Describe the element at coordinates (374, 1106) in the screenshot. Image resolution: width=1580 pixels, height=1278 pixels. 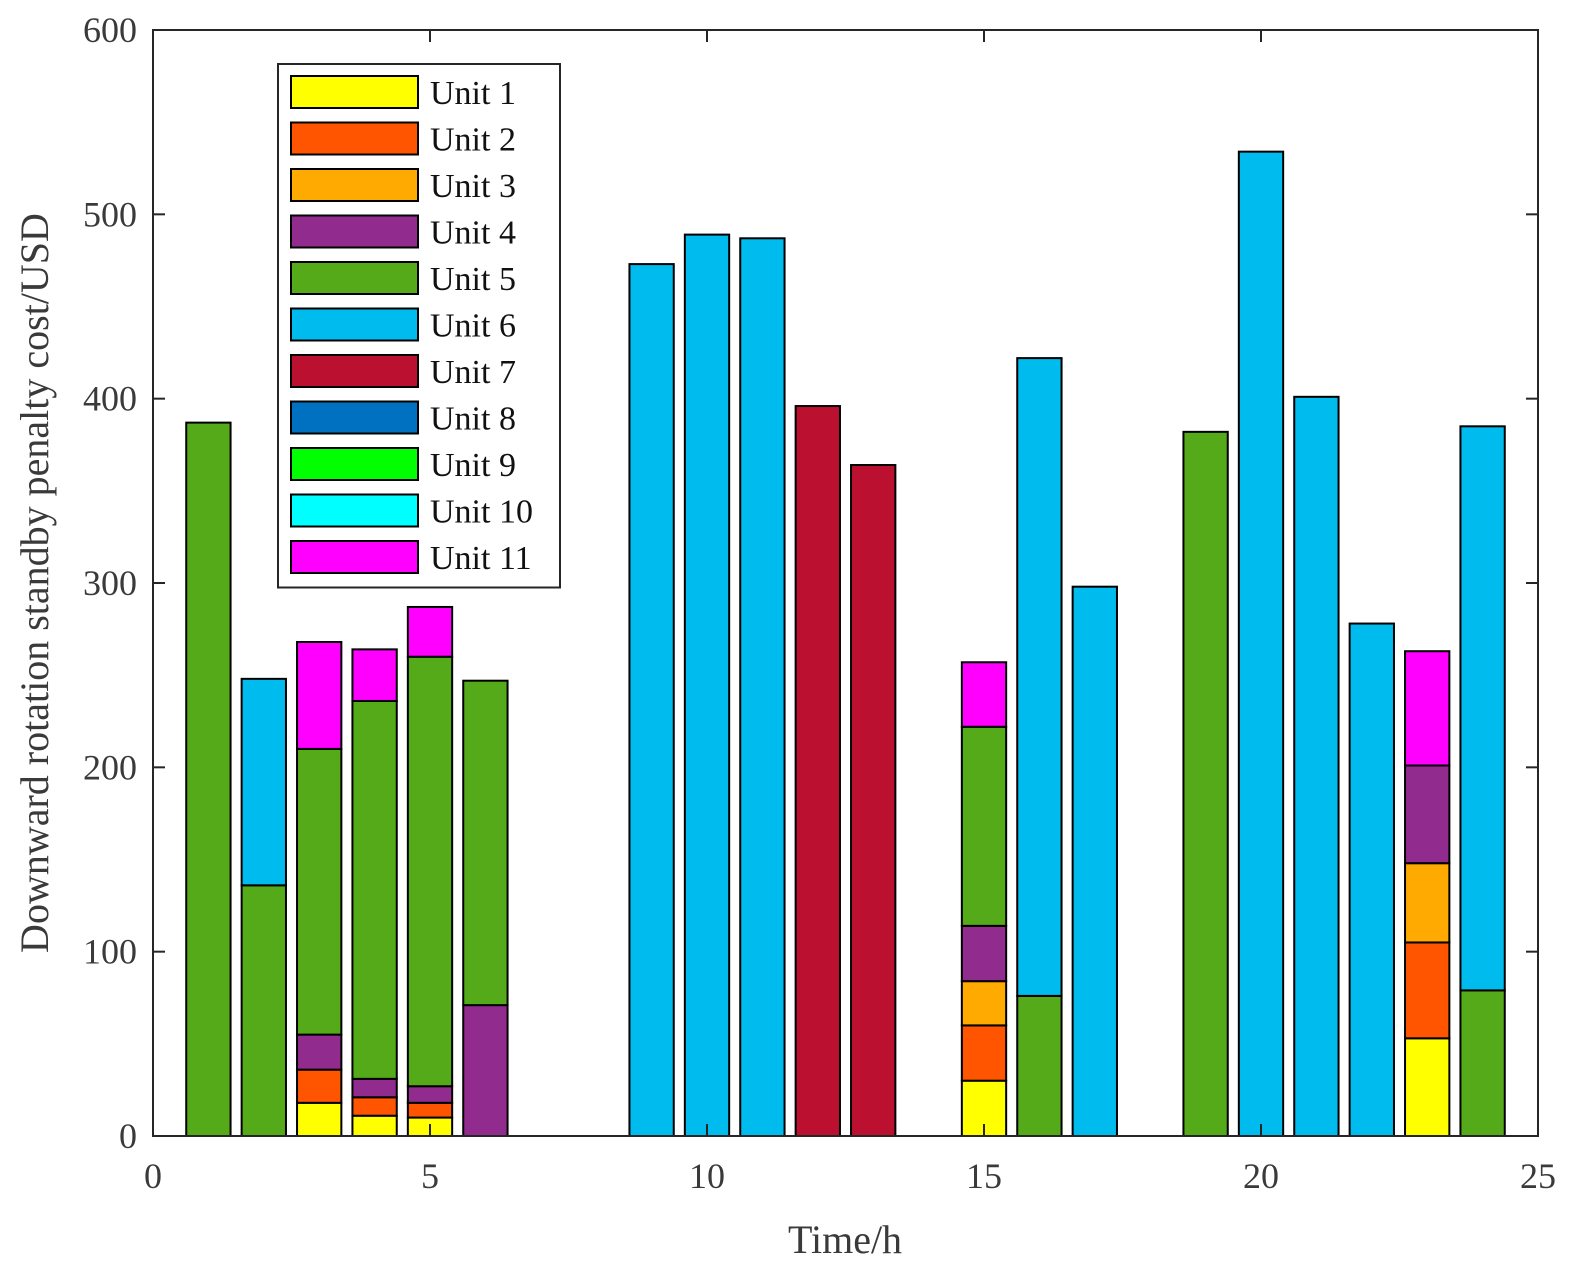
I see `bar-t4-unit2` at that location.